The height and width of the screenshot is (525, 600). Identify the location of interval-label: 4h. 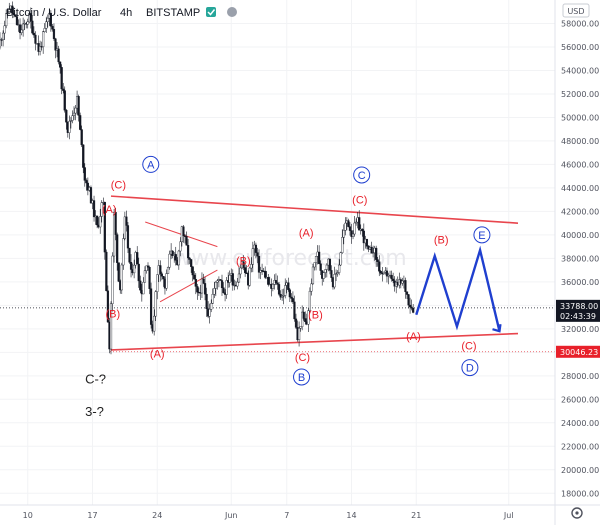
(126, 13).